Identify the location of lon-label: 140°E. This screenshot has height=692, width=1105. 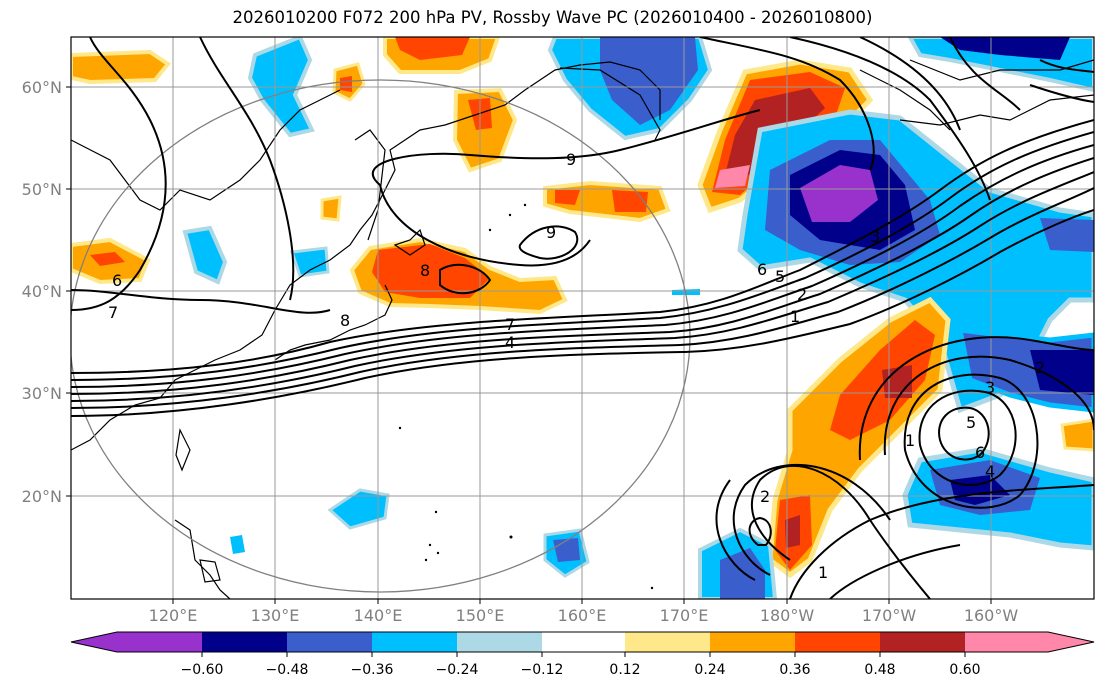
(378, 615).